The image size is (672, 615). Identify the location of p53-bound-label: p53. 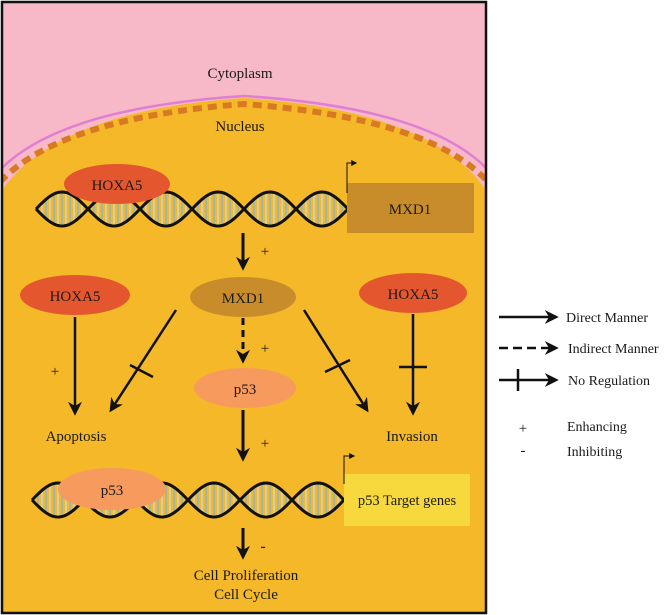
(112, 491).